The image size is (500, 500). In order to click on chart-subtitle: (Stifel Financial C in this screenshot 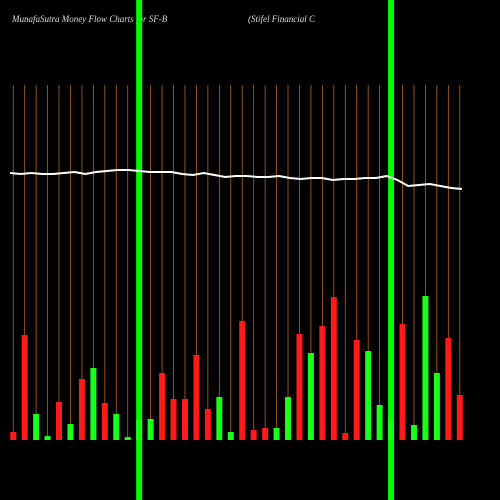, I will do `click(282, 19)`.